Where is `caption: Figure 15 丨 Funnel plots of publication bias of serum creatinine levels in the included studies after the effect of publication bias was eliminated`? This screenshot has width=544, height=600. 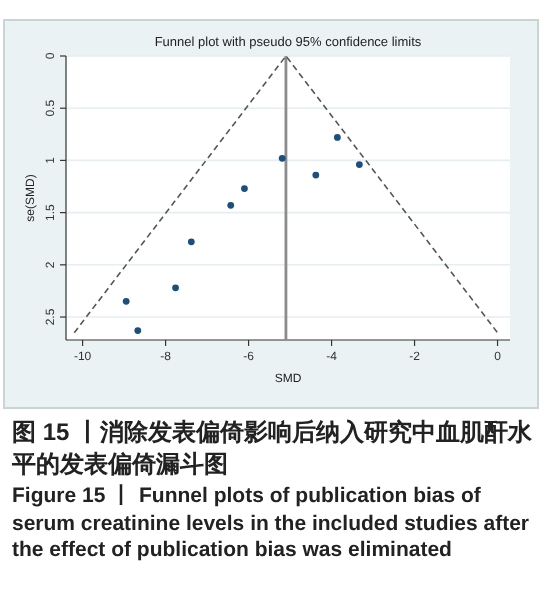 caption: Figure 15 丨 Funnel plots of publication bias of serum creatinine levels in the included studies after the effect of publication bias was eliminated is located at coordinates (272, 524).